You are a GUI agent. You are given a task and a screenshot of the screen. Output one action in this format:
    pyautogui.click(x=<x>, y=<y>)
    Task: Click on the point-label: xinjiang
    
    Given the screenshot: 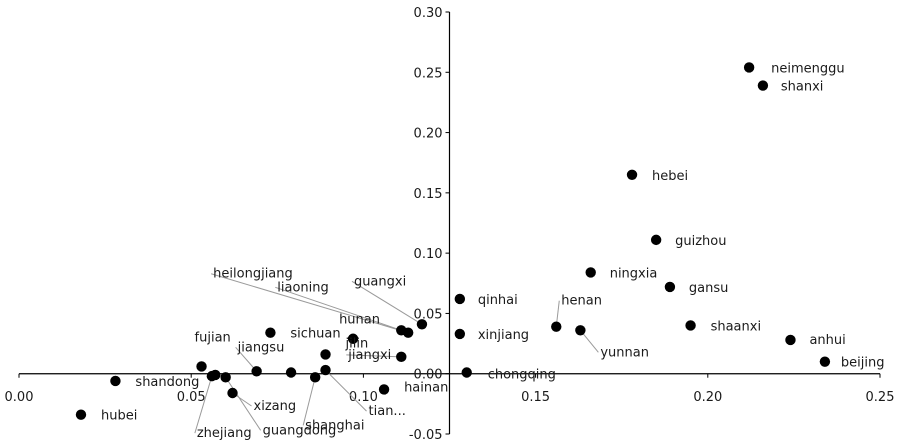 What is the action you would take?
    pyautogui.click(x=503, y=335)
    